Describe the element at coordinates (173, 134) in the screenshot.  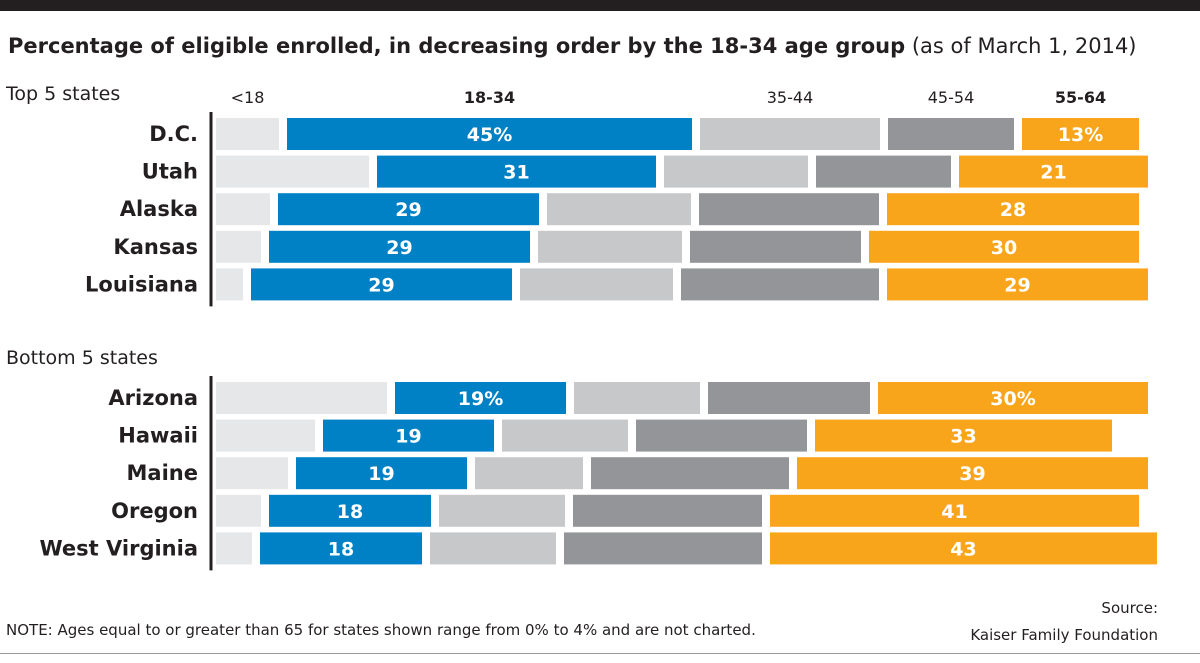
I see `state-label-d-c: D.C.` at that location.